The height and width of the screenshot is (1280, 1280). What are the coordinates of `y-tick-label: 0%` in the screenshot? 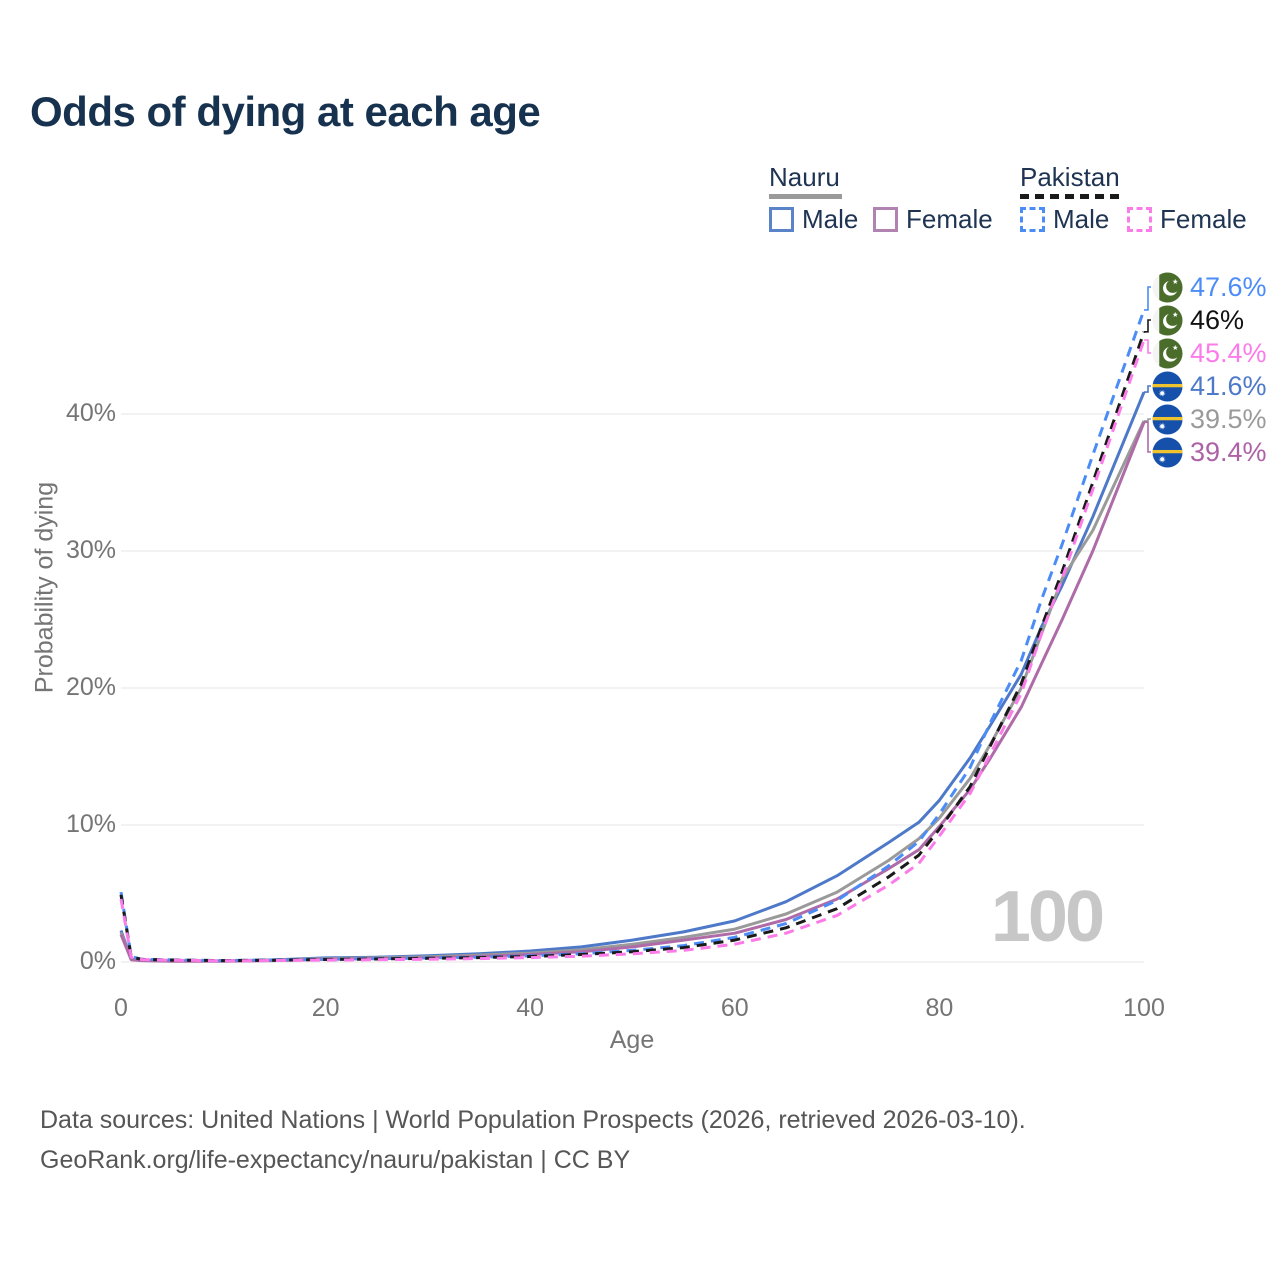 It's located at (97, 961).